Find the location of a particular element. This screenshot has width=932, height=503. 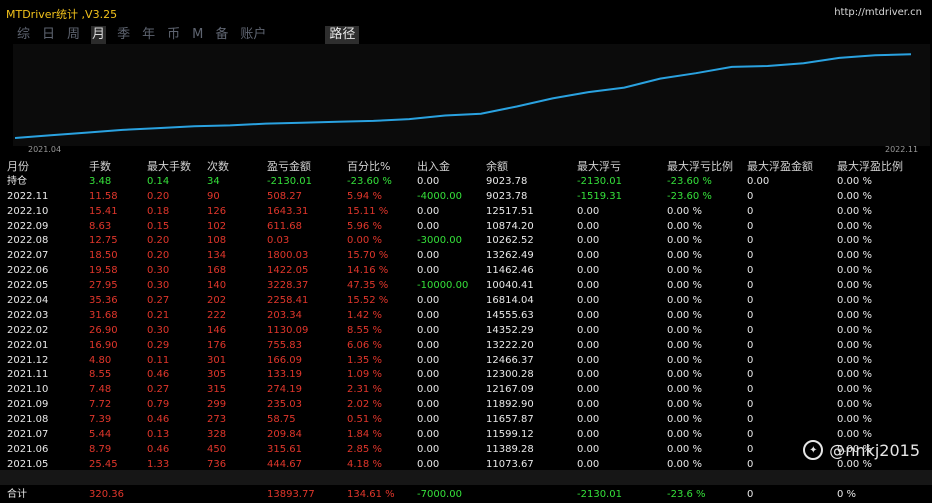

cell: 25.45 is located at coordinates (103, 464).